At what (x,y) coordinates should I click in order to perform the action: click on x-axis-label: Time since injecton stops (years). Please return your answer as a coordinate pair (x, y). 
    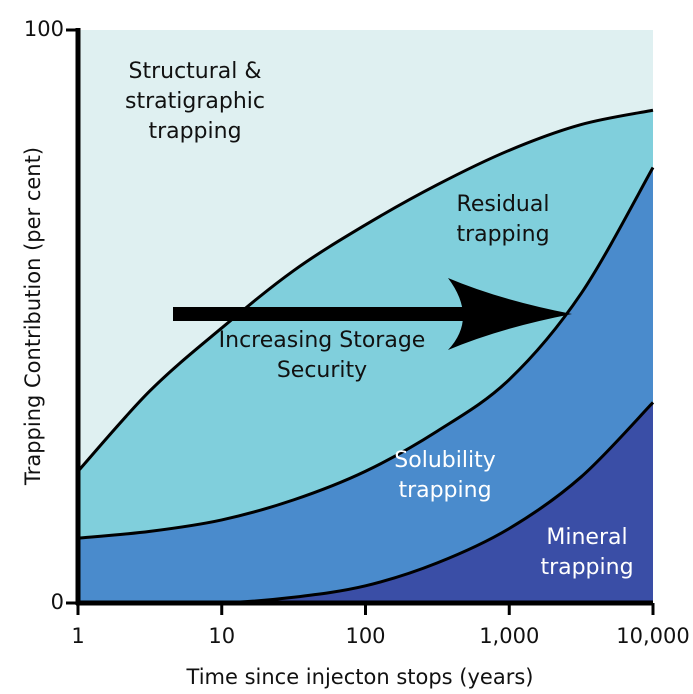
    Looking at the image, I should click on (360, 677).